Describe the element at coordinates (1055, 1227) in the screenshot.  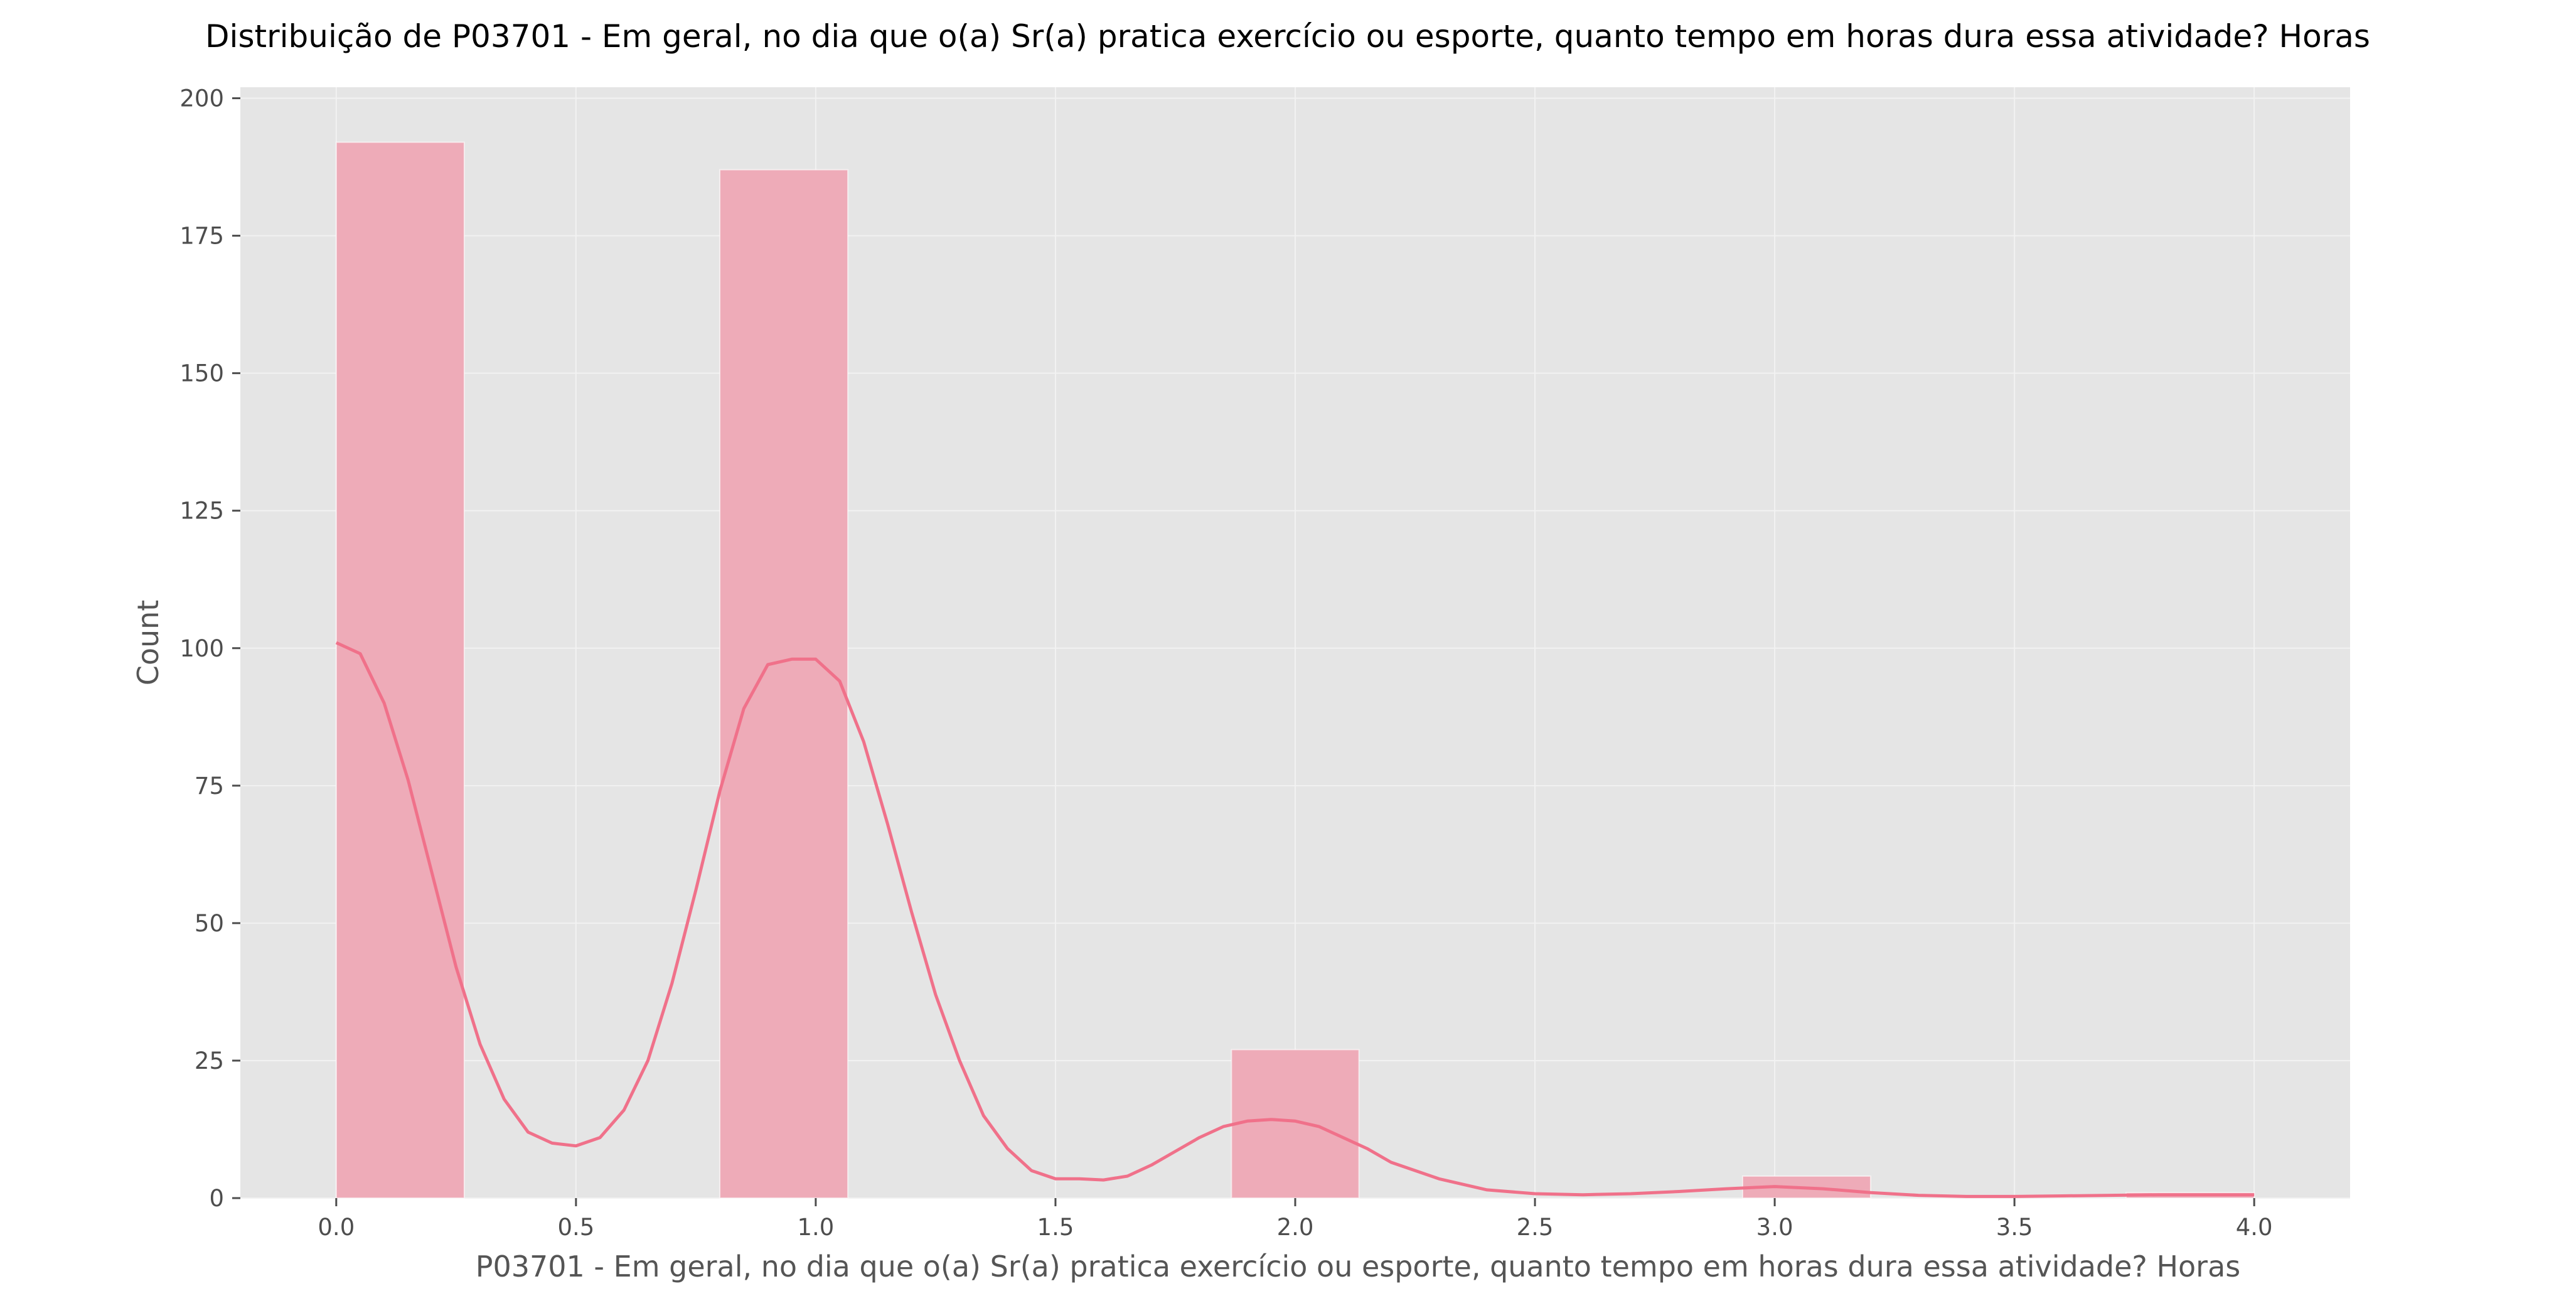
I see `x-tick-label: 1.5` at that location.